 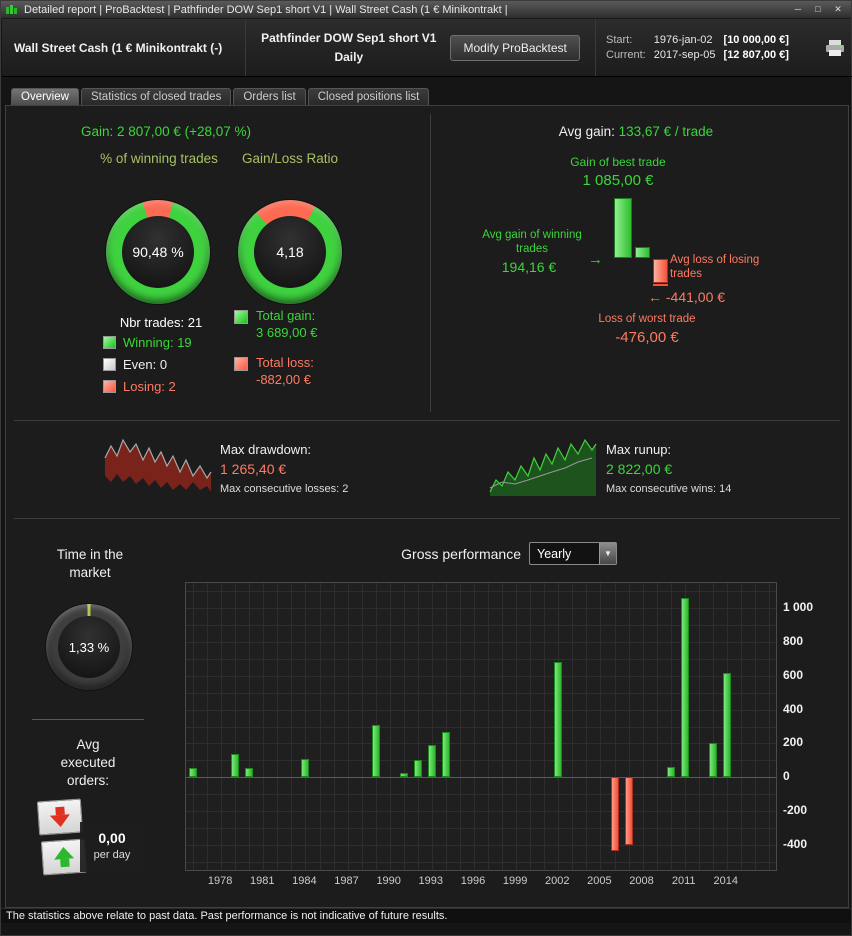 What do you see at coordinates (481, 778) in the screenshot?
I see `zero-line` at bounding box center [481, 778].